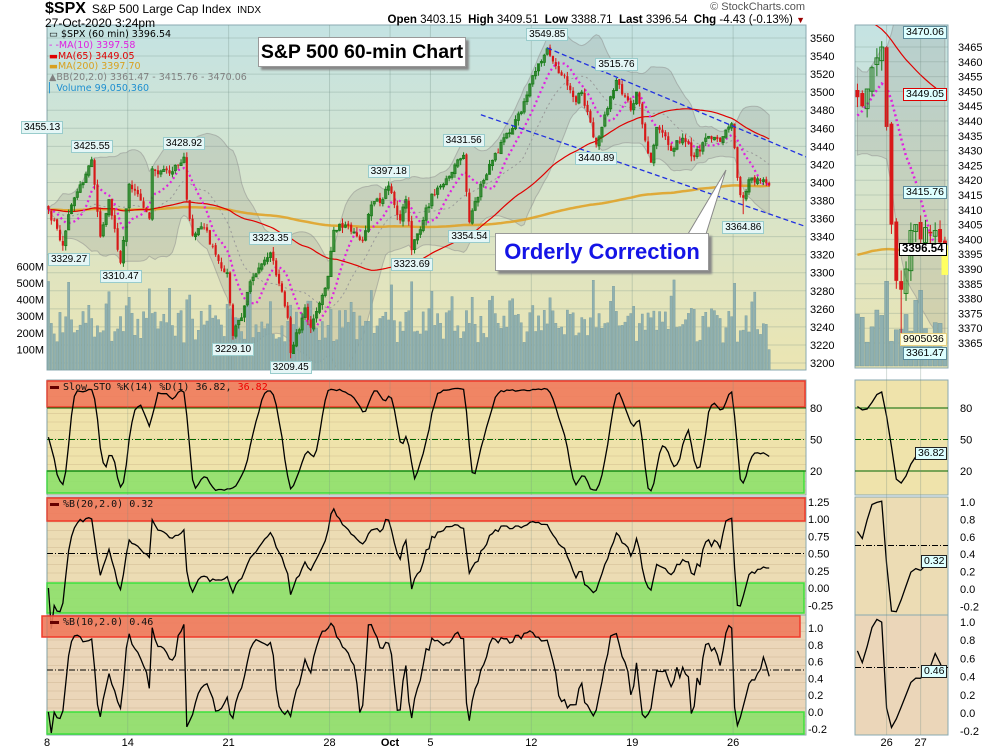 This screenshot has width=1000, height=750. What do you see at coordinates (408, 678) in the screenshot?
I see `pb10-line` at bounding box center [408, 678].